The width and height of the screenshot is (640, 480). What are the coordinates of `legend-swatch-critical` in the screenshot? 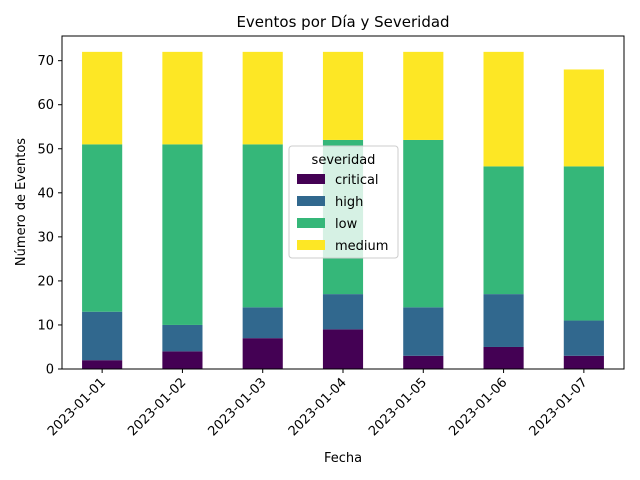 It's located at (311, 179).